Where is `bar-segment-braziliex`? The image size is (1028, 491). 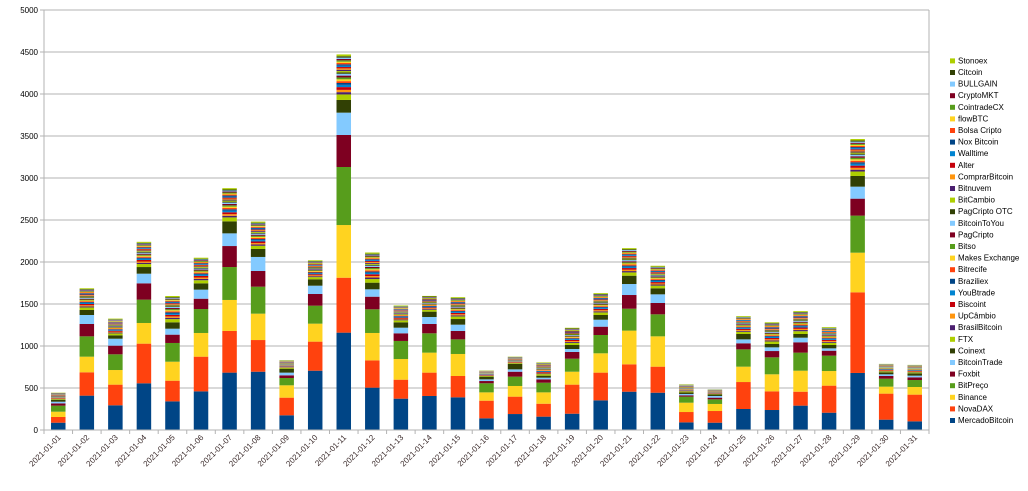
bar-segment-braziliex is located at coordinates (401, 316).